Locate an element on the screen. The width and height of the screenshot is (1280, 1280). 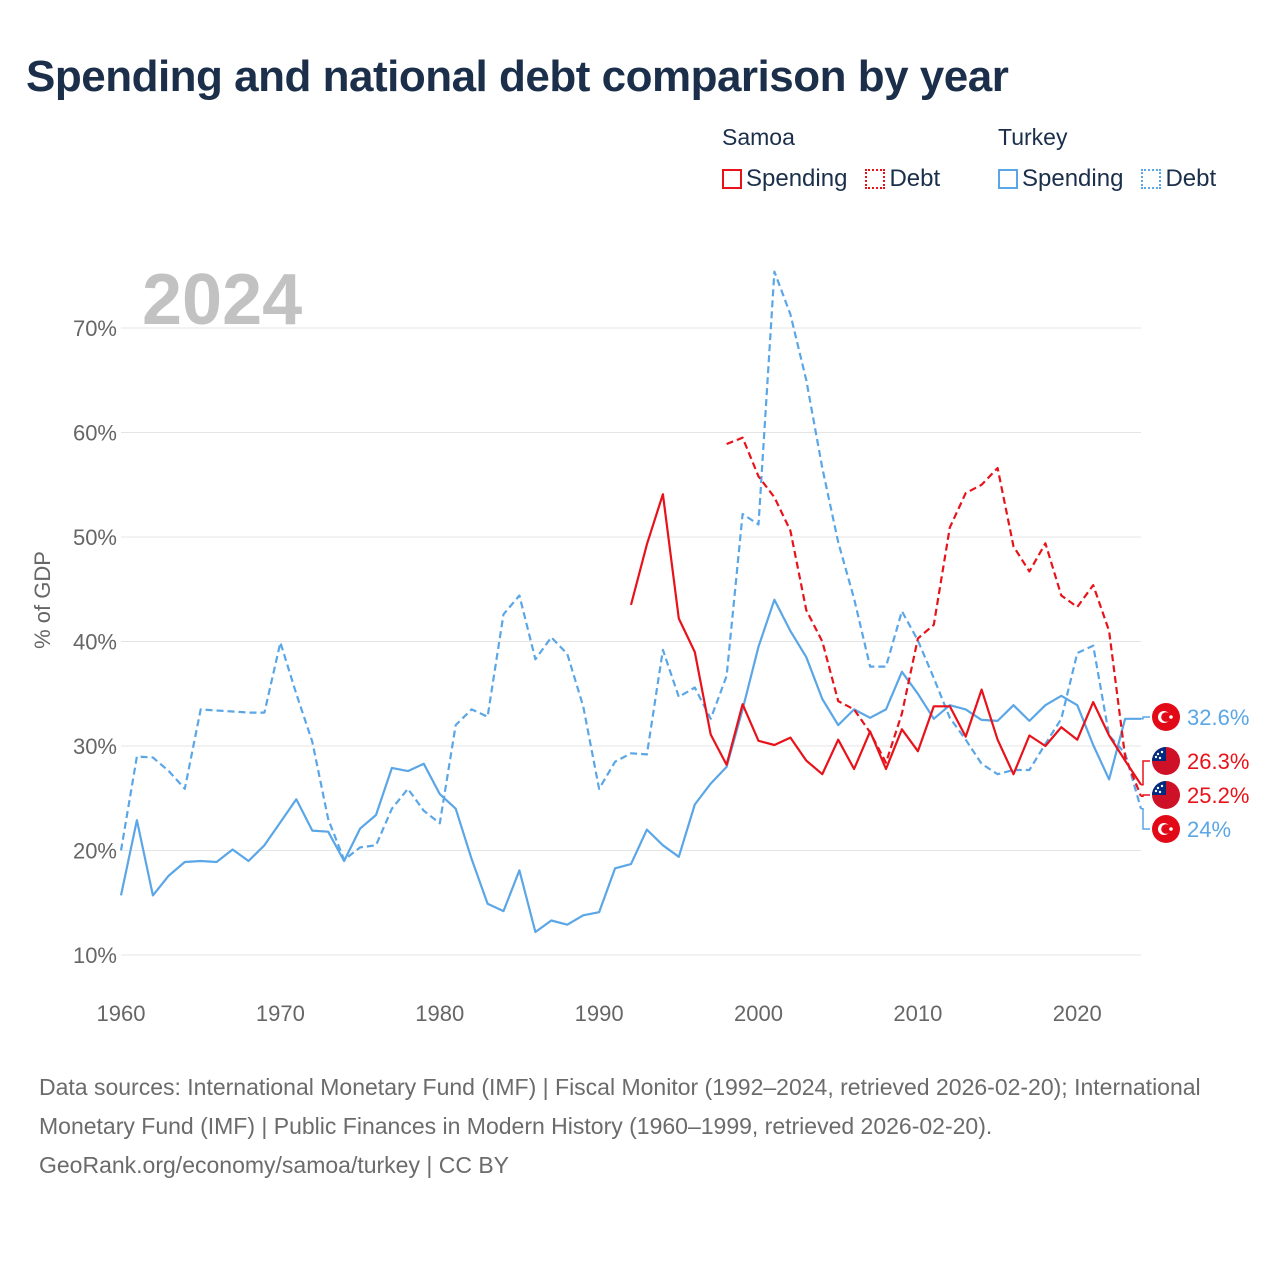
x-tick-label: 1980 is located at coordinates (439, 1013).